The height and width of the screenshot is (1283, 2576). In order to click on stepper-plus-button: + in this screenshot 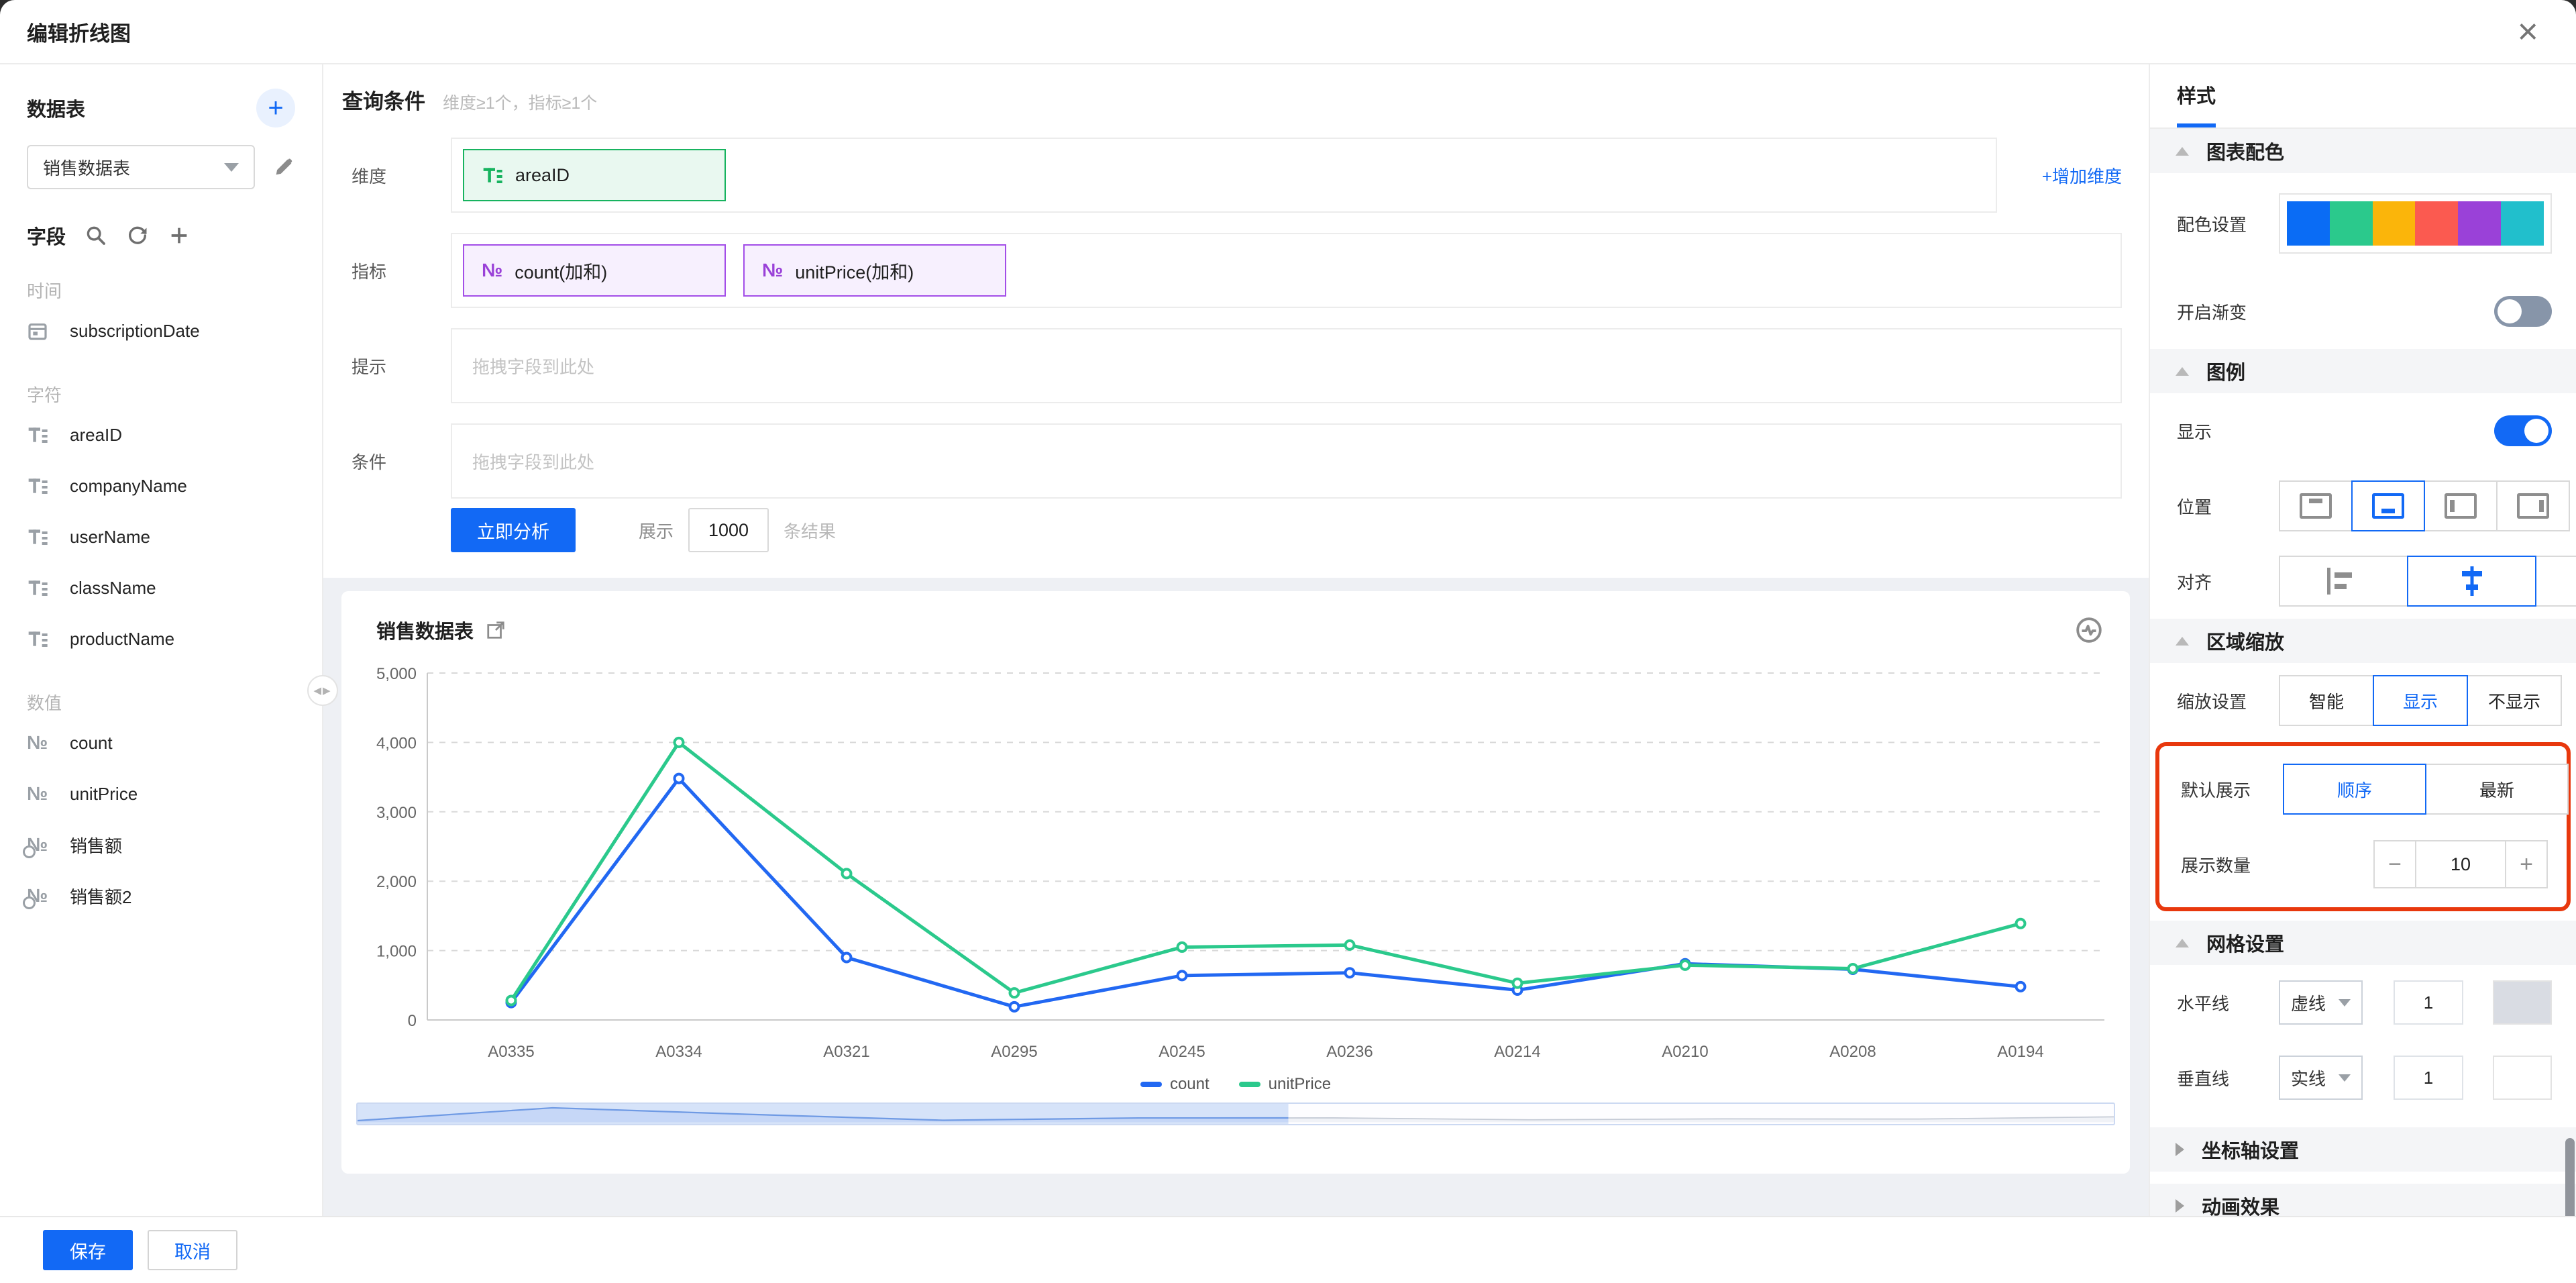, I will do `click(2526, 864)`.